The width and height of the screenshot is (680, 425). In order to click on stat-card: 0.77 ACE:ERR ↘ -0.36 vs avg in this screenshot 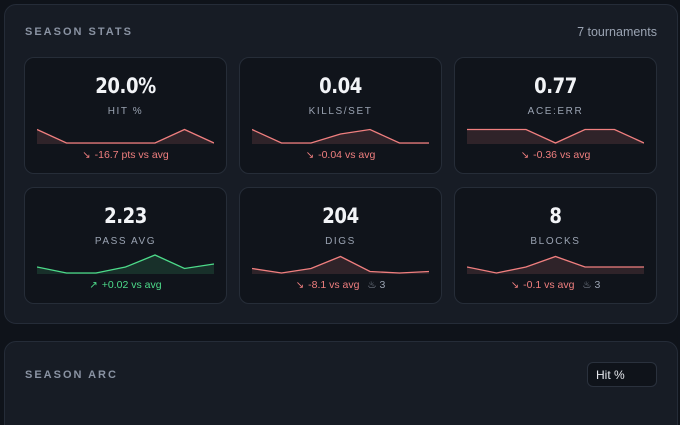, I will do `click(555, 115)`.